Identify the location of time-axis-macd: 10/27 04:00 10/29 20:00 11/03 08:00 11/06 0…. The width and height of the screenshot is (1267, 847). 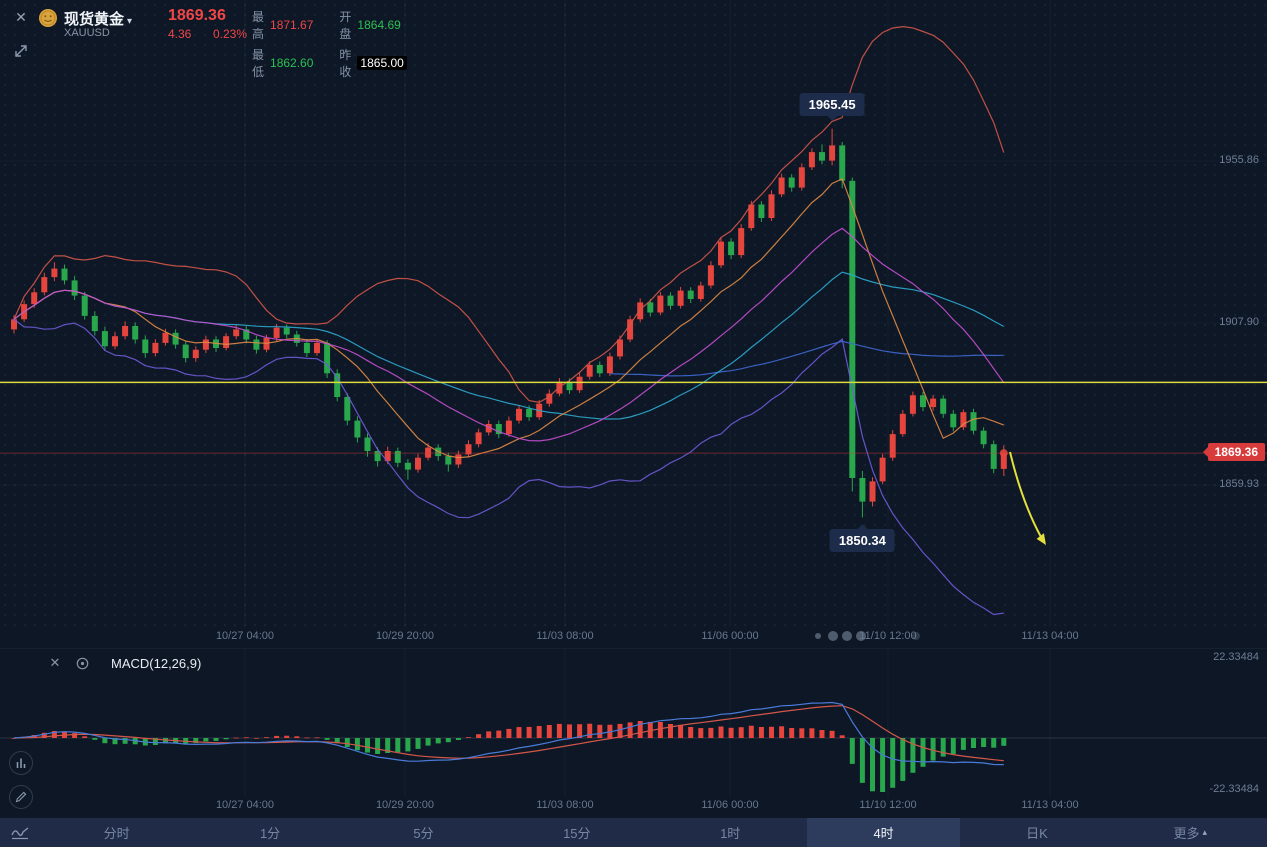
(633, 808).